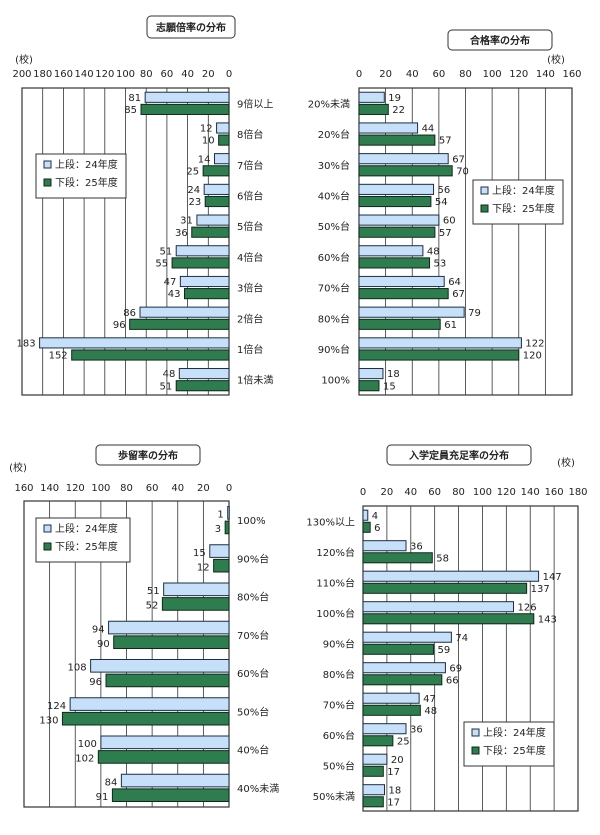 The image size is (600, 835). I want to click on data-label: 3, so click(218, 529).